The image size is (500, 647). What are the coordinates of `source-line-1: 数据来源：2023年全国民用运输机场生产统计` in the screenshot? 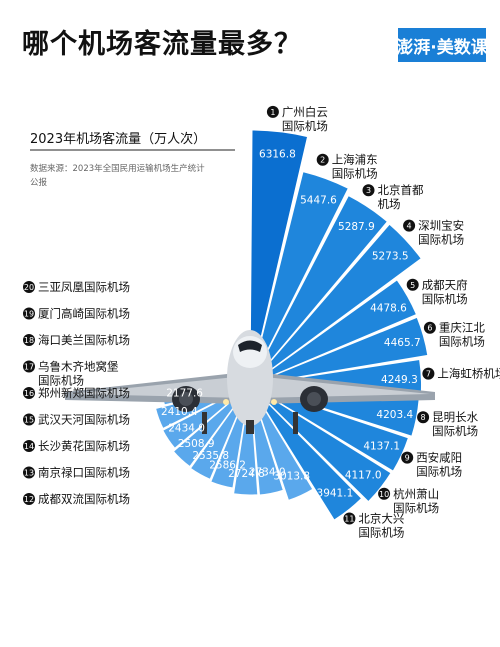 It's located at (117, 168).